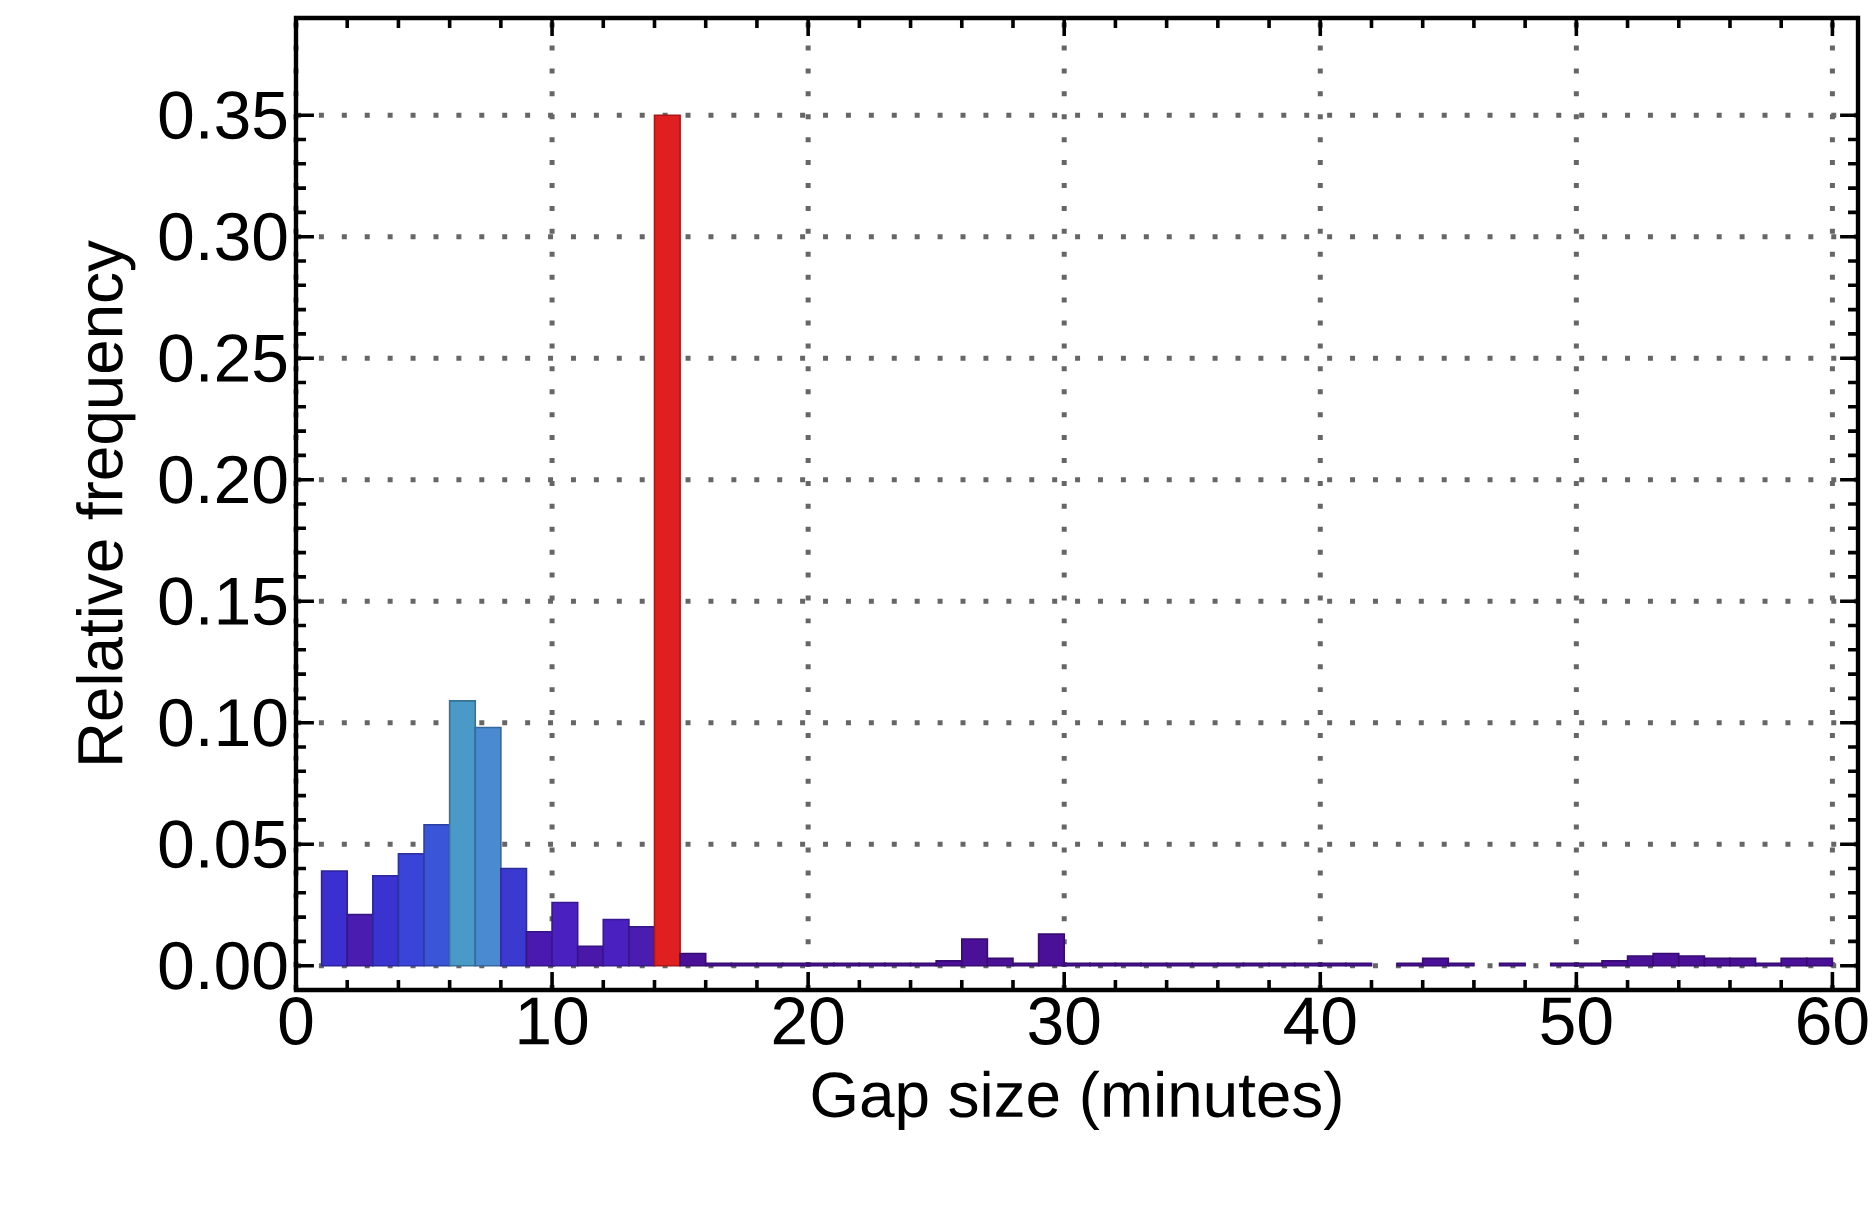 Image resolution: width=1875 pixels, height=1212 pixels. What do you see at coordinates (1076, 1100) in the screenshot?
I see `x-axis-title: Gap size (minutes)` at bounding box center [1076, 1100].